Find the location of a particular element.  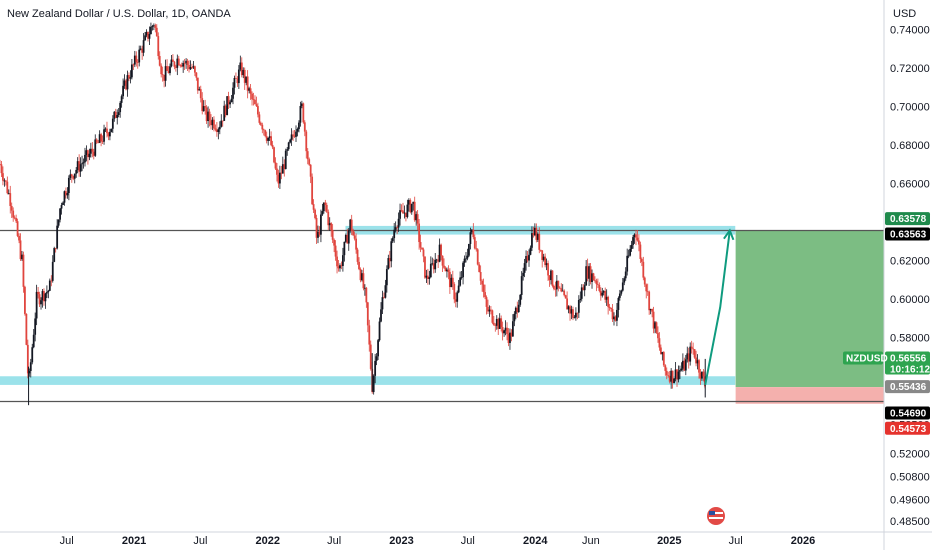

y-tick-label: 0.68000 is located at coordinates (910, 146).